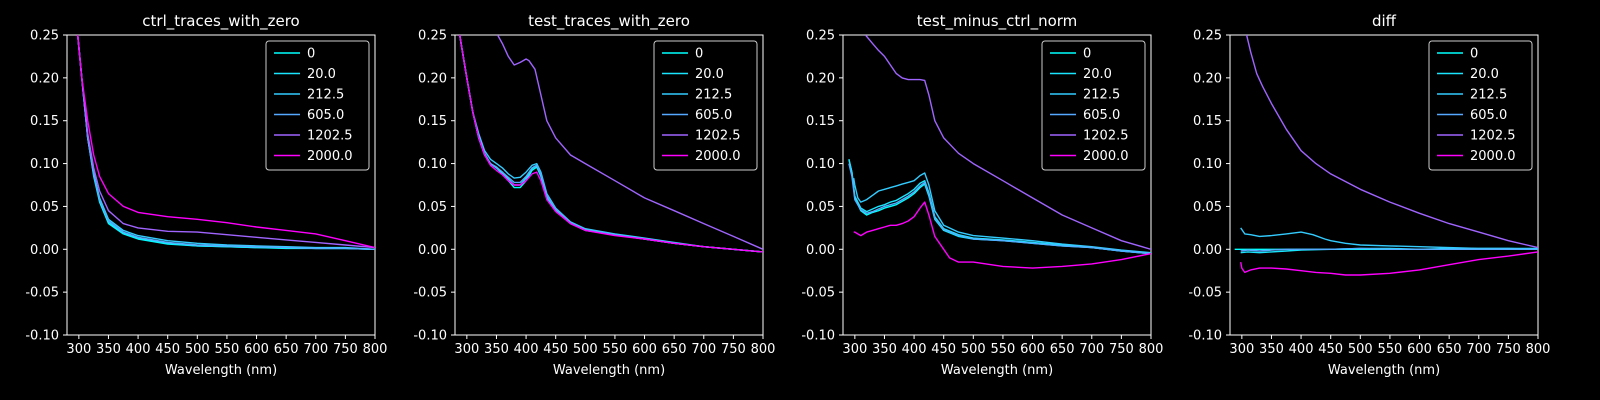 This screenshot has height=400, width=1600. What do you see at coordinates (220, 21) in the screenshot?
I see `chart-title: ctrl_traces_with_zero` at bounding box center [220, 21].